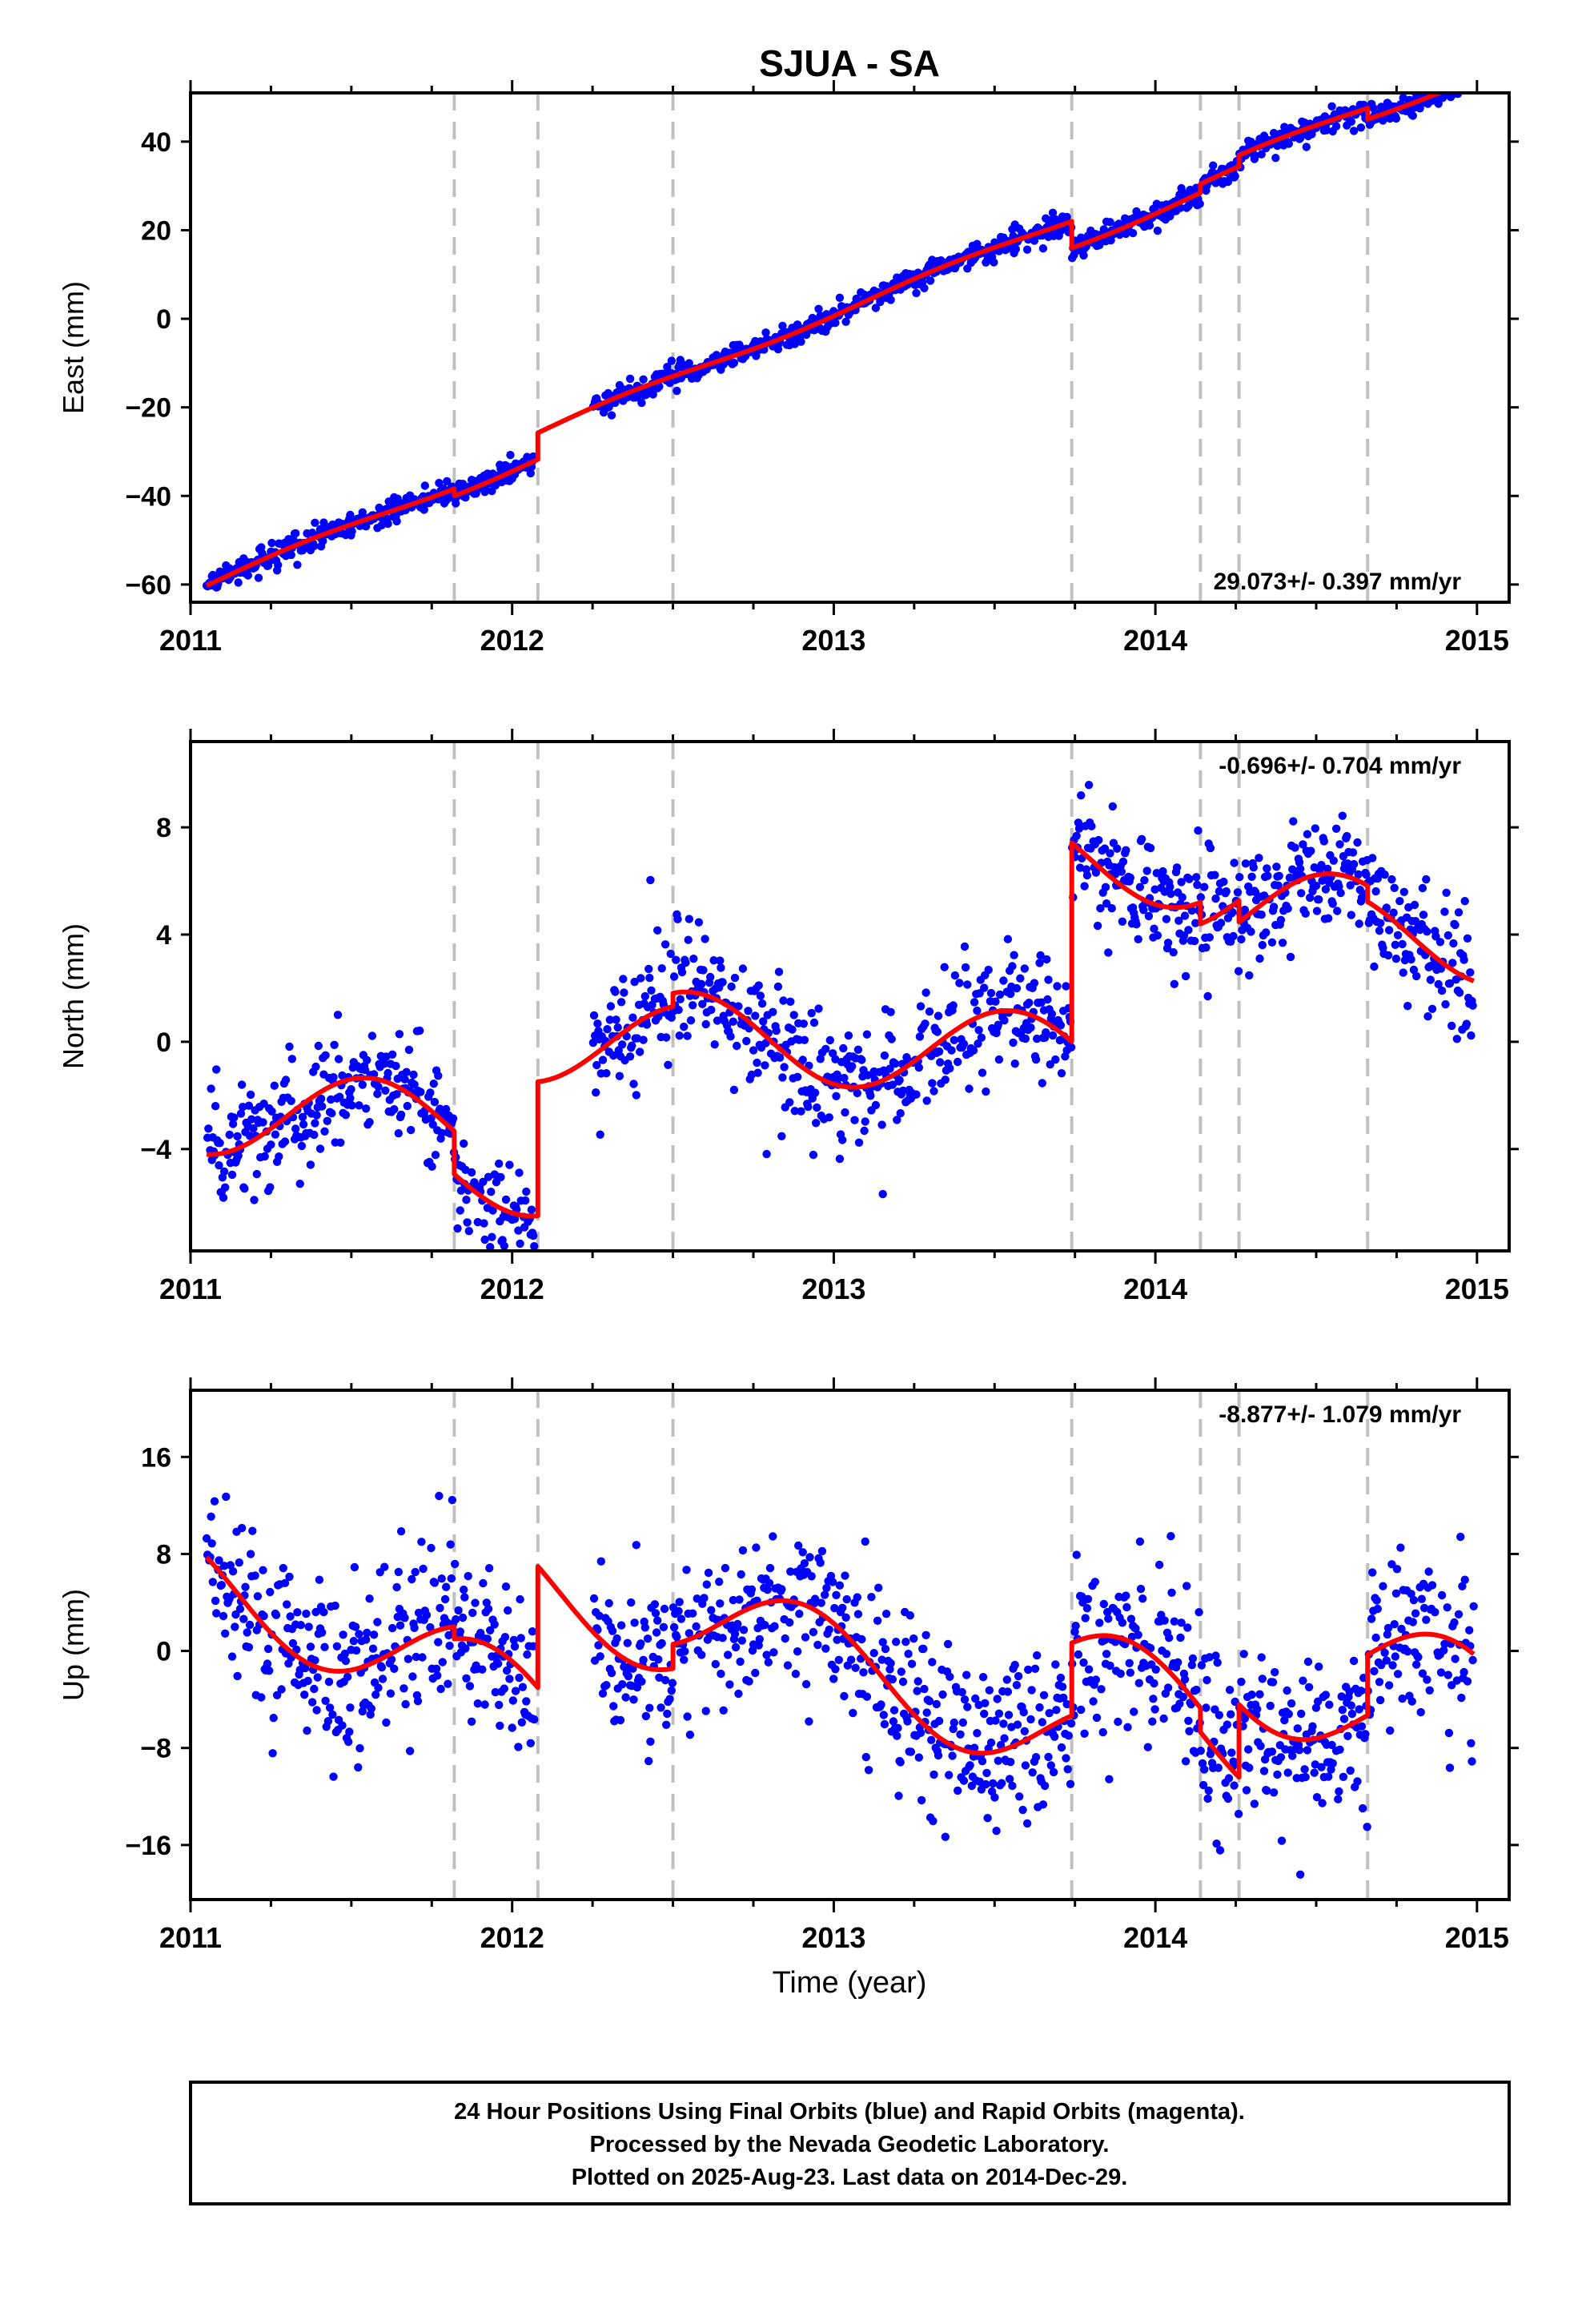  What do you see at coordinates (833, 1938) in the screenshot?
I see `x-tick-label: 2013` at bounding box center [833, 1938].